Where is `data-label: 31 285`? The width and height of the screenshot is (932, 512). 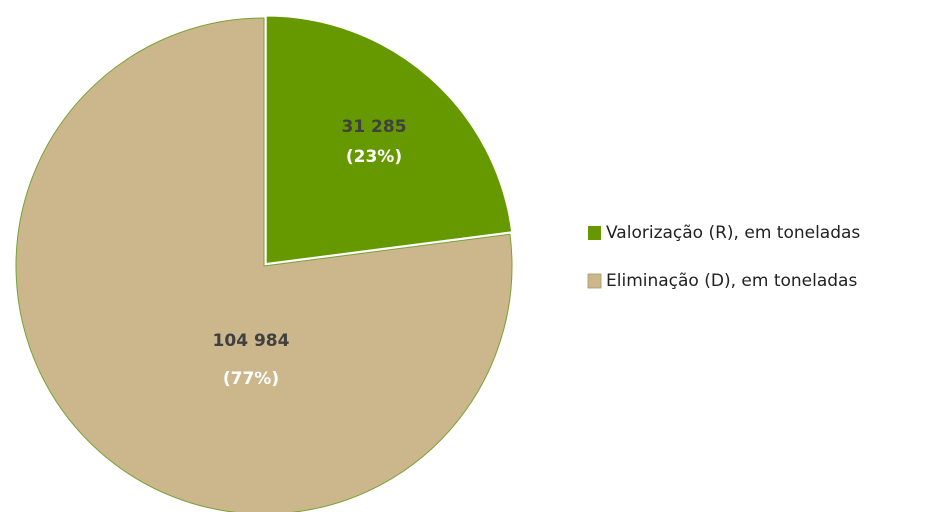
data-label: 31 285 is located at coordinates (373, 127).